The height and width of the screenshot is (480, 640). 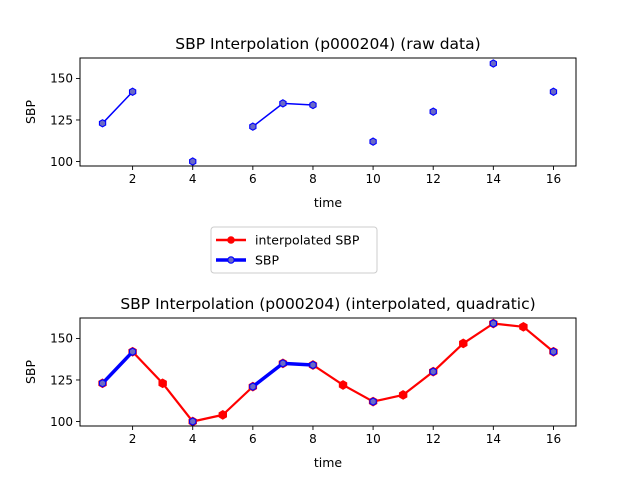 I want to click on legend: interpolated SBP SBP, so click(x=294, y=250).